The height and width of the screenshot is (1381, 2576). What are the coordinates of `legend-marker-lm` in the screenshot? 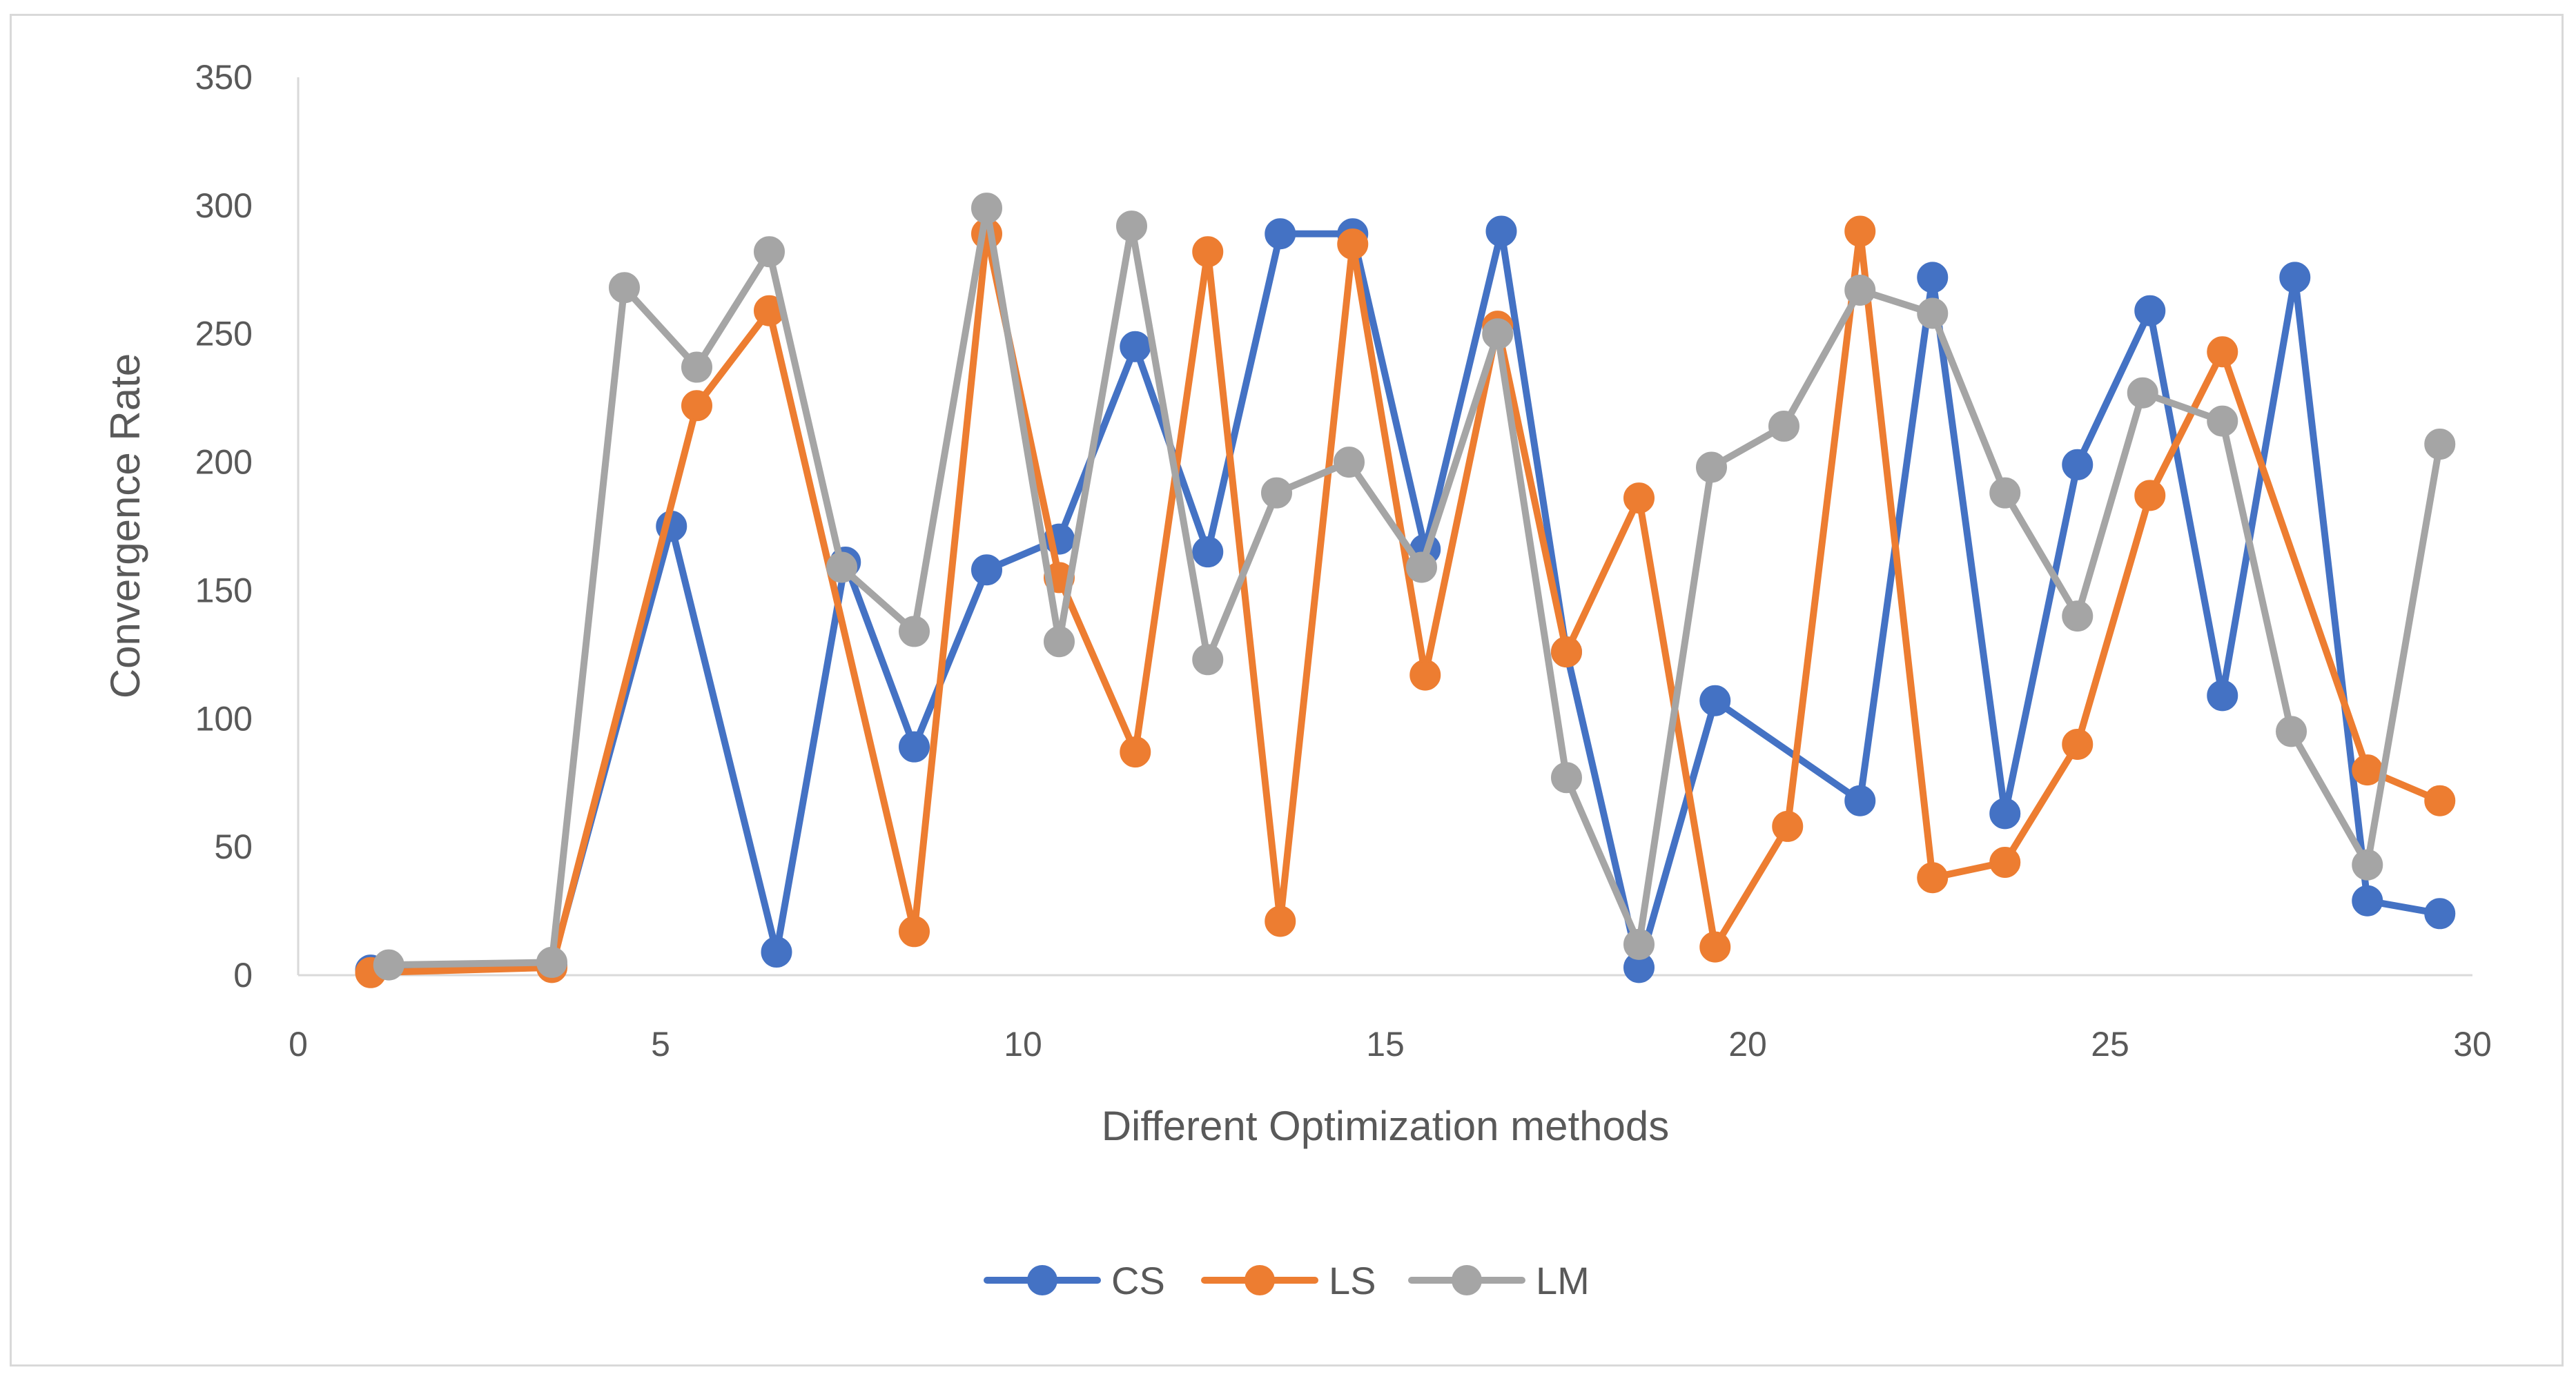 It's located at (1467, 1280).